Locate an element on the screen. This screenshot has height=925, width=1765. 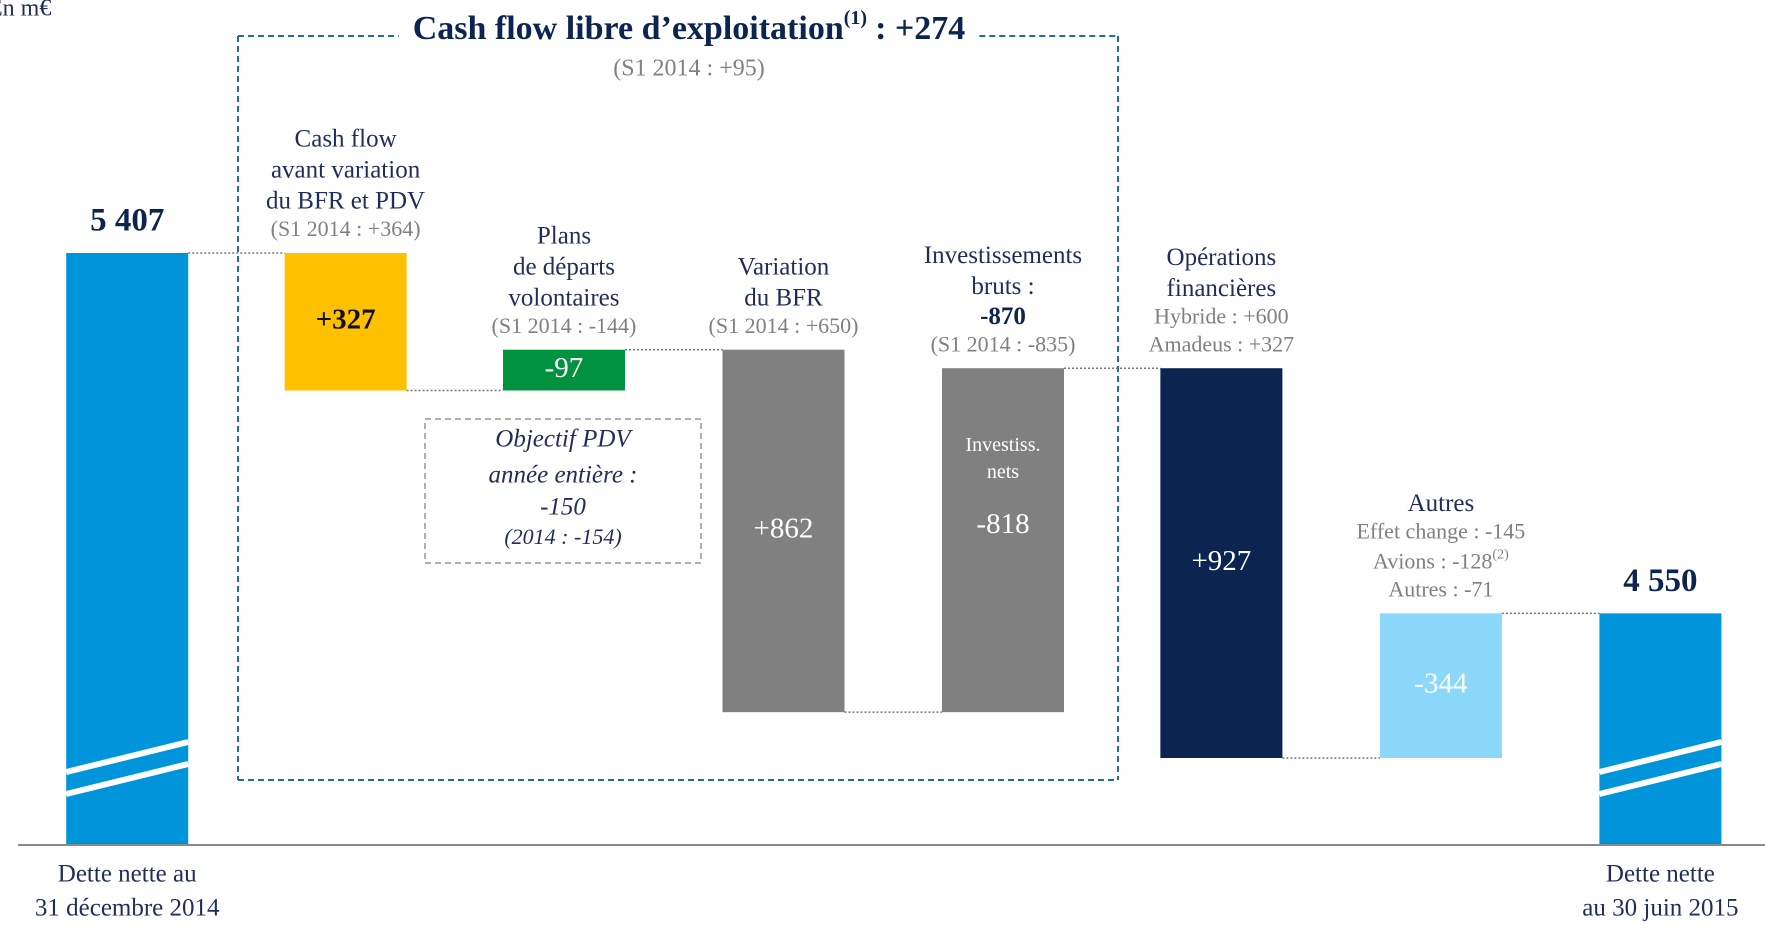
category-label: bruts : is located at coordinates (1002, 286).